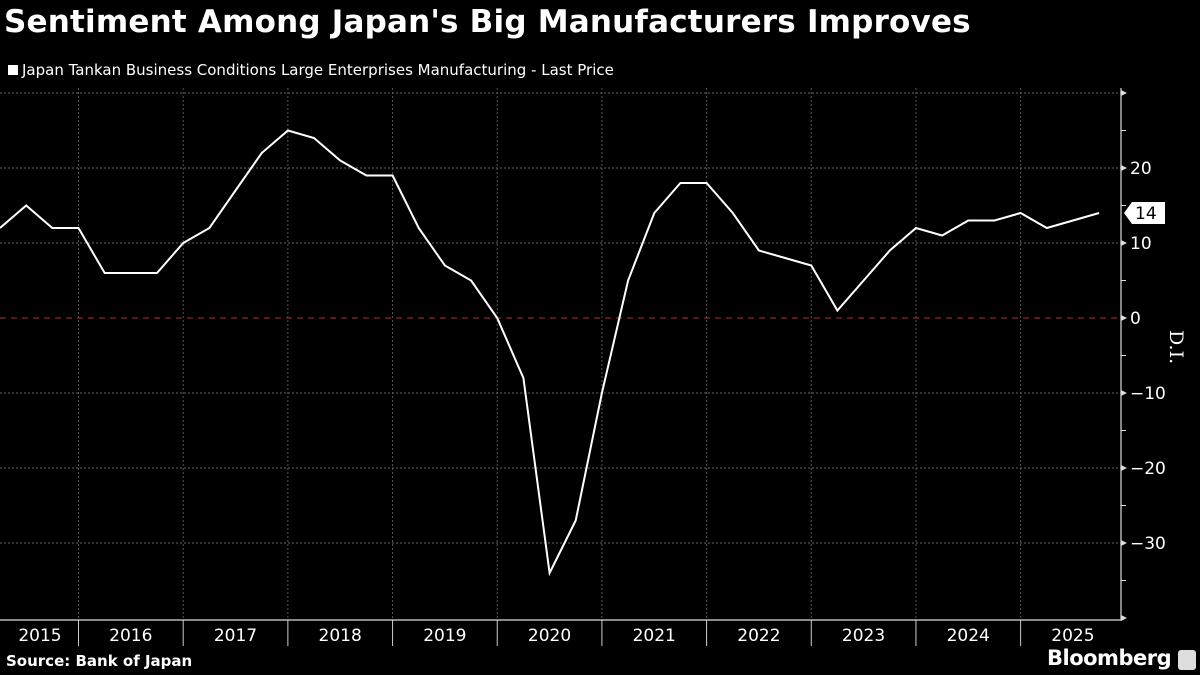 This screenshot has width=1200, height=675. What do you see at coordinates (1135, 319) in the screenshot?
I see `y-tick-label: 0` at bounding box center [1135, 319].